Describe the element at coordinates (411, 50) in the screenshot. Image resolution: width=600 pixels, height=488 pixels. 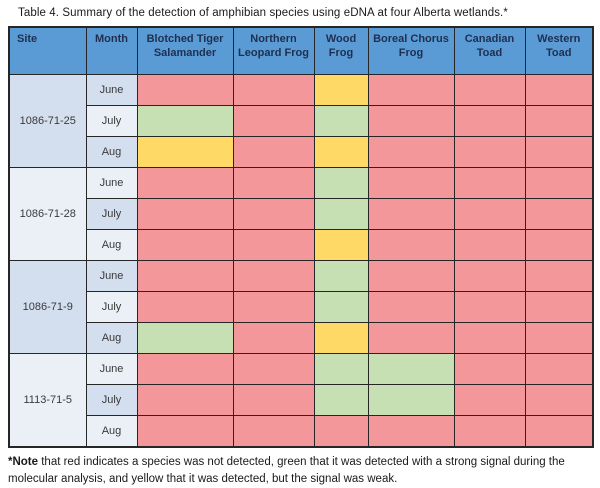
I see `column-header-boreal-chorus-frog: Boreal Chorus Frog` at that location.